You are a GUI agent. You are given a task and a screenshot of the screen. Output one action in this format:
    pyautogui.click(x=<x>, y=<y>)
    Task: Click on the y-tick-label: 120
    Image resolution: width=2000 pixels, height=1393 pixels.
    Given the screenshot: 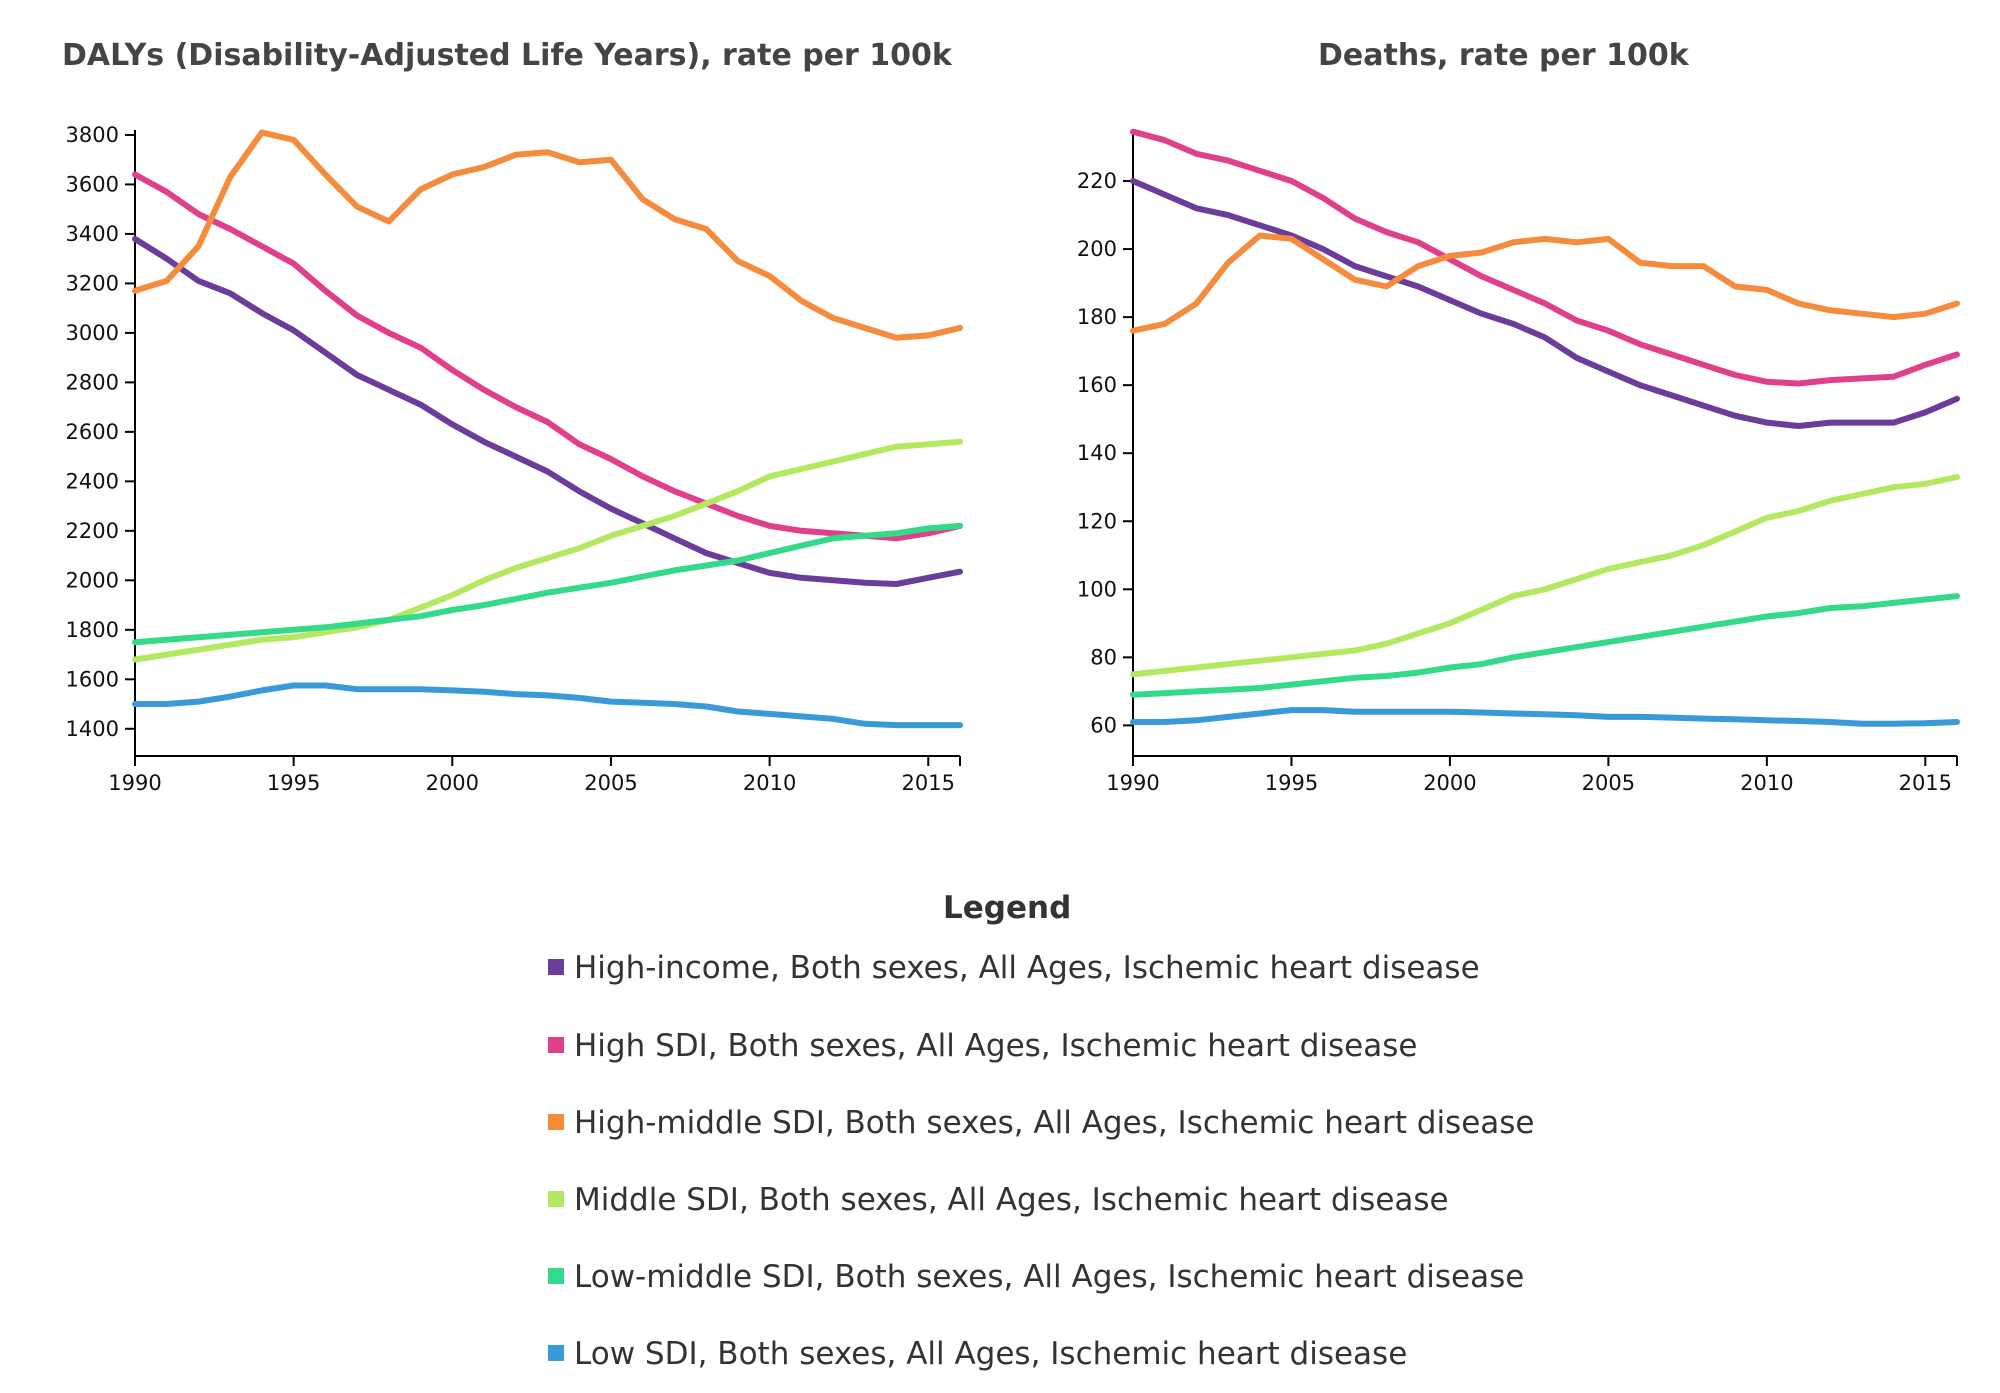 What is the action you would take?
    pyautogui.click(x=1097, y=521)
    